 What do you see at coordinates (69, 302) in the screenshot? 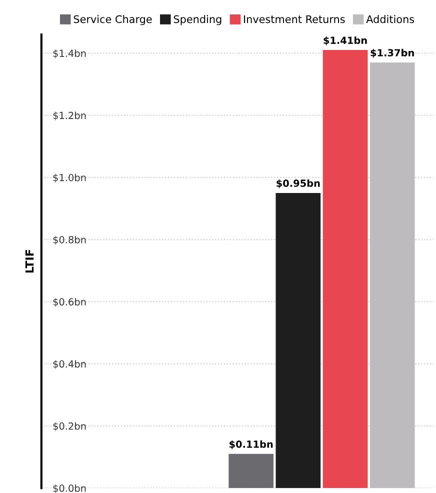
I see `y-tick-label: $0.6bn` at bounding box center [69, 302].